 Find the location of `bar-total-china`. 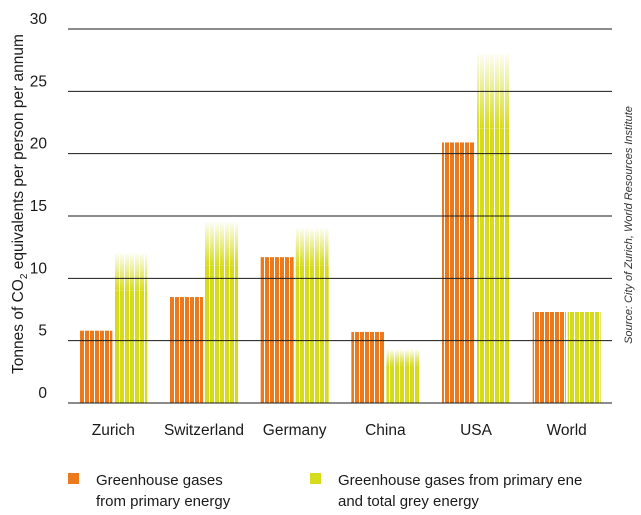

bar-total-china is located at coordinates (403, 384).